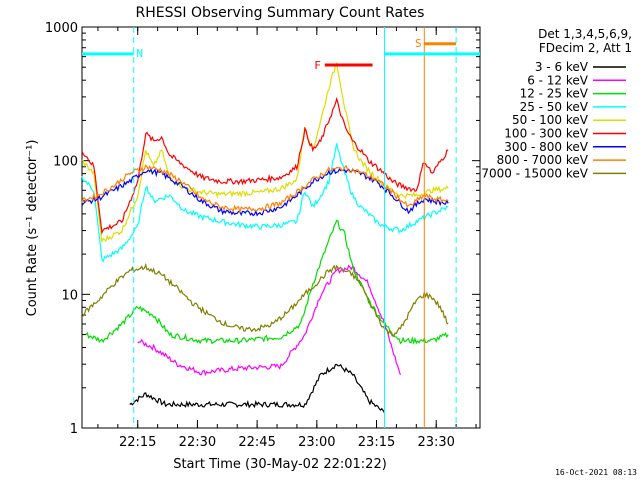 This screenshot has width=640, height=480. I want to click on series-line-12-25-kev, so click(267, 282).